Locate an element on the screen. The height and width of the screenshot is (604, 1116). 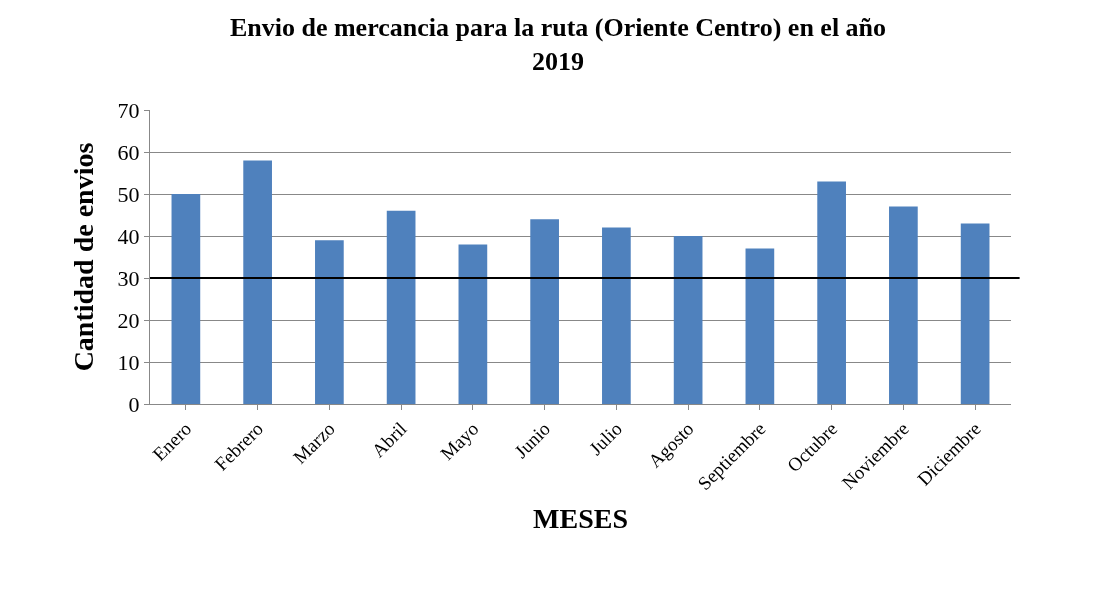
y-tick-label: 50 is located at coordinates (128, 194).